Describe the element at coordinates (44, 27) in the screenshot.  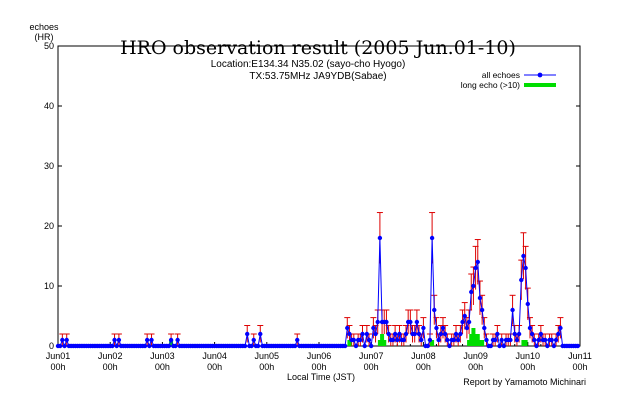
I see `y-axis-label-line1: echoes` at that location.